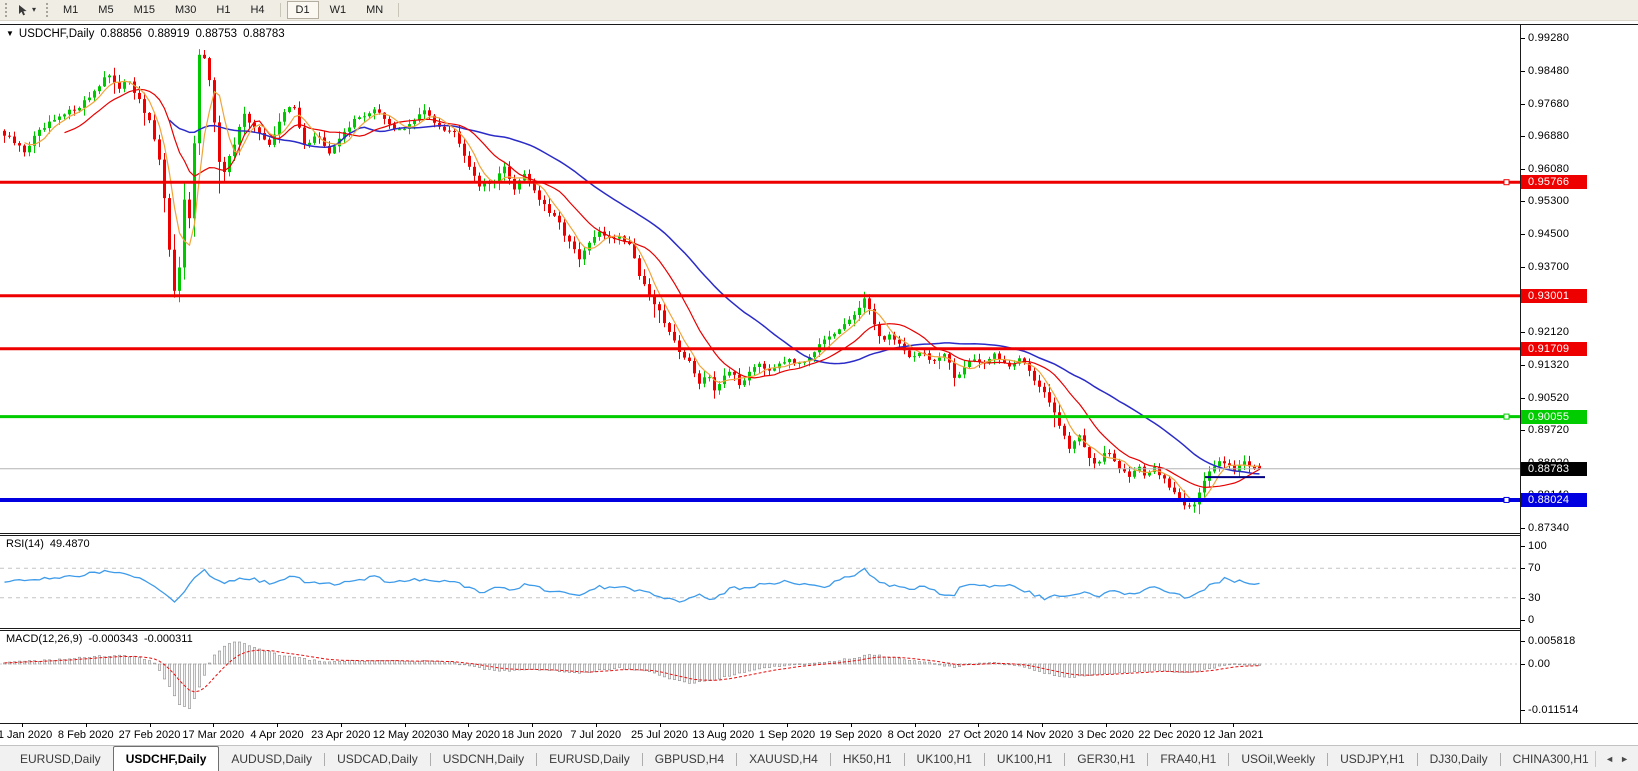  What do you see at coordinates (404, 735) in the screenshot?
I see `date-axis-label: 12 May 2020` at bounding box center [404, 735].